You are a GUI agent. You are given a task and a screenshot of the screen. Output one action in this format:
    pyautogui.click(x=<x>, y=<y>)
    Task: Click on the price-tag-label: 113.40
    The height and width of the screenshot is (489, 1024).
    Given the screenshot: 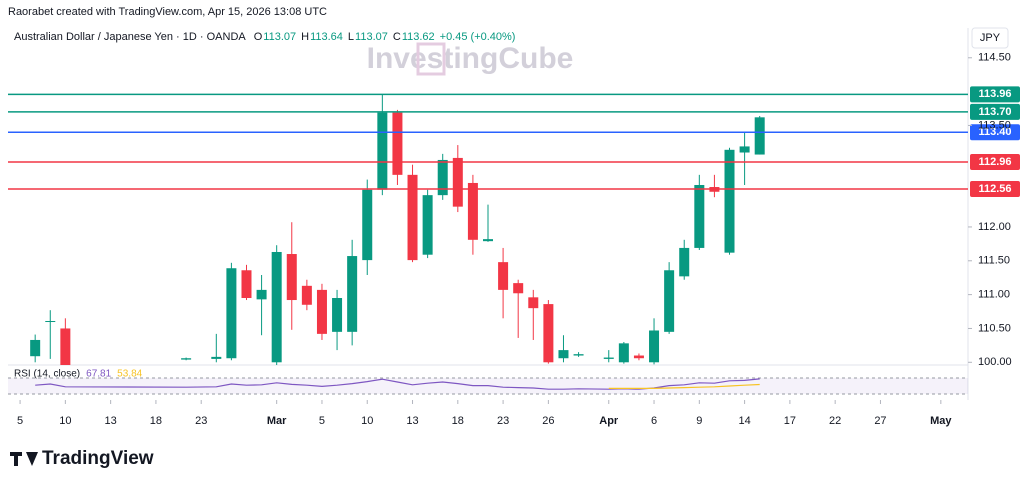 What is the action you would take?
    pyautogui.click(x=994, y=132)
    